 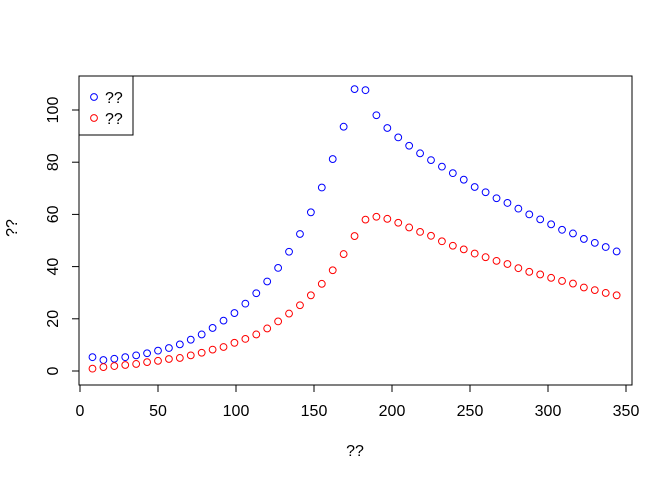 What do you see at coordinates (53, 267) in the screenshot?
I see `y-tick-label: 40` at bounding box center [53, 267].